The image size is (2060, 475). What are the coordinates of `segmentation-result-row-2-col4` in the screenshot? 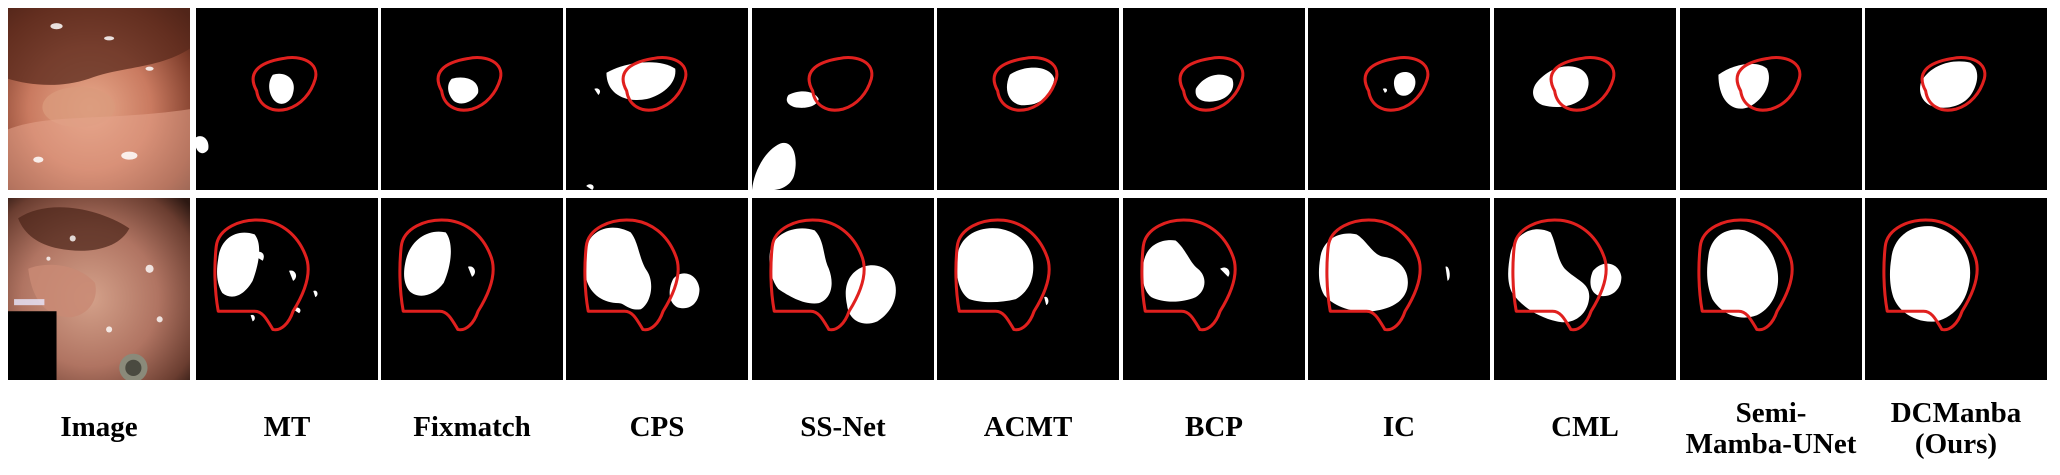 It's located at (843, 289).